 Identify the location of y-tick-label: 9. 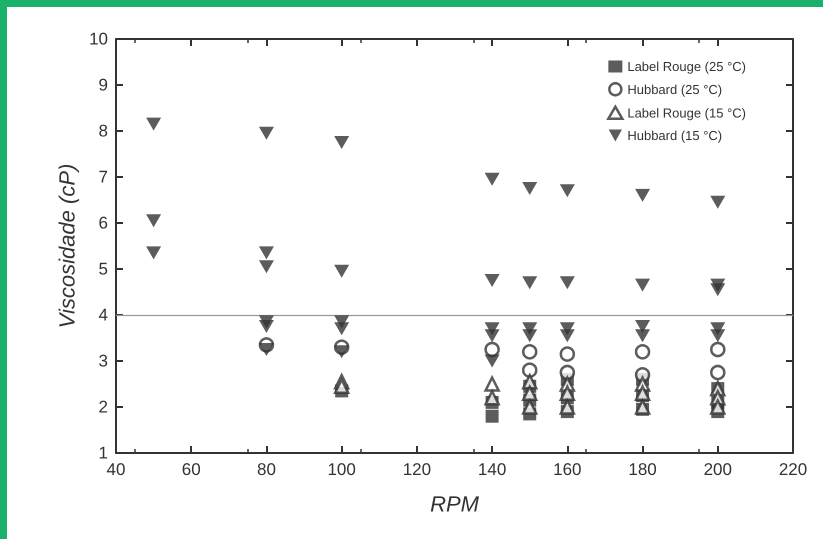
(103, 85).